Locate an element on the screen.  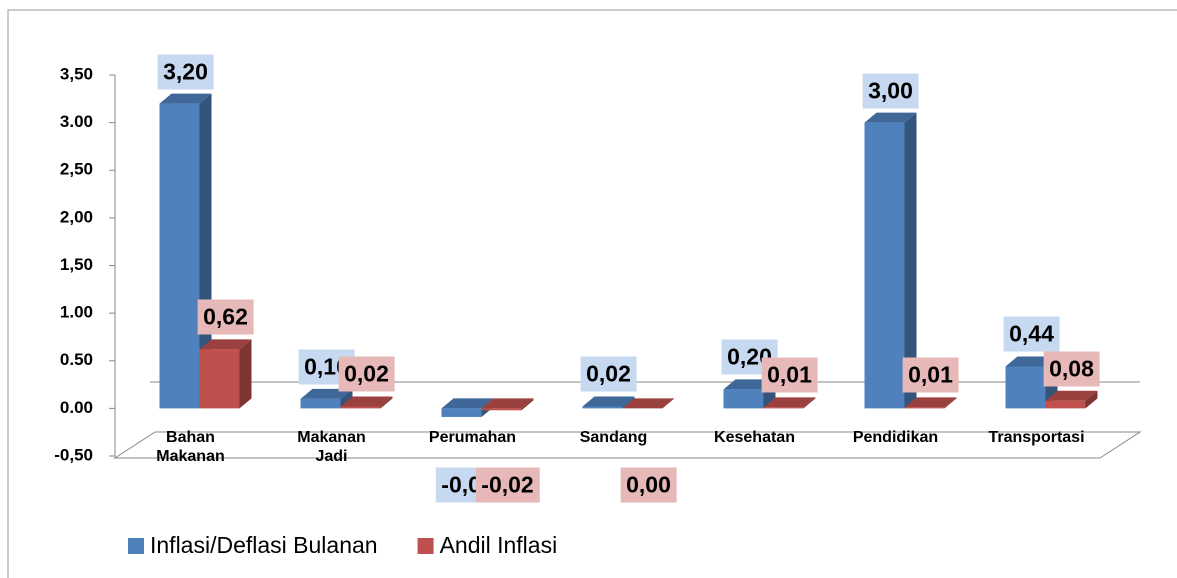
x-tick-label: Bahan Makanan is located at coordinates (190, 447).